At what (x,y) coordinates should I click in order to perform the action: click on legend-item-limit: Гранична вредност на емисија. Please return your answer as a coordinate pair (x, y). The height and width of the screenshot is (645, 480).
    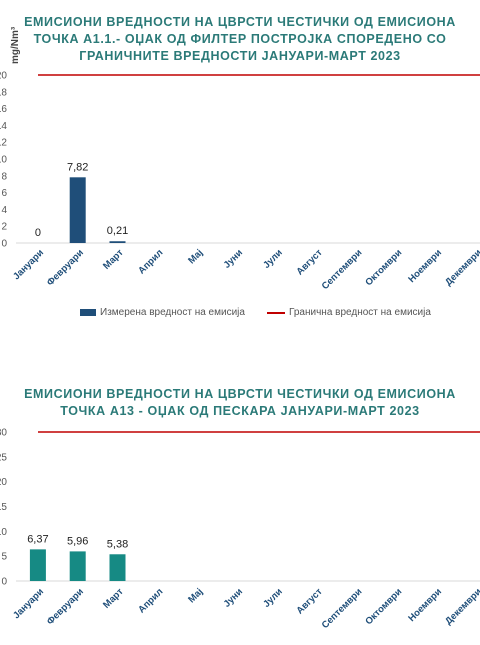
    Looking at the image, I should click on (349, 312).